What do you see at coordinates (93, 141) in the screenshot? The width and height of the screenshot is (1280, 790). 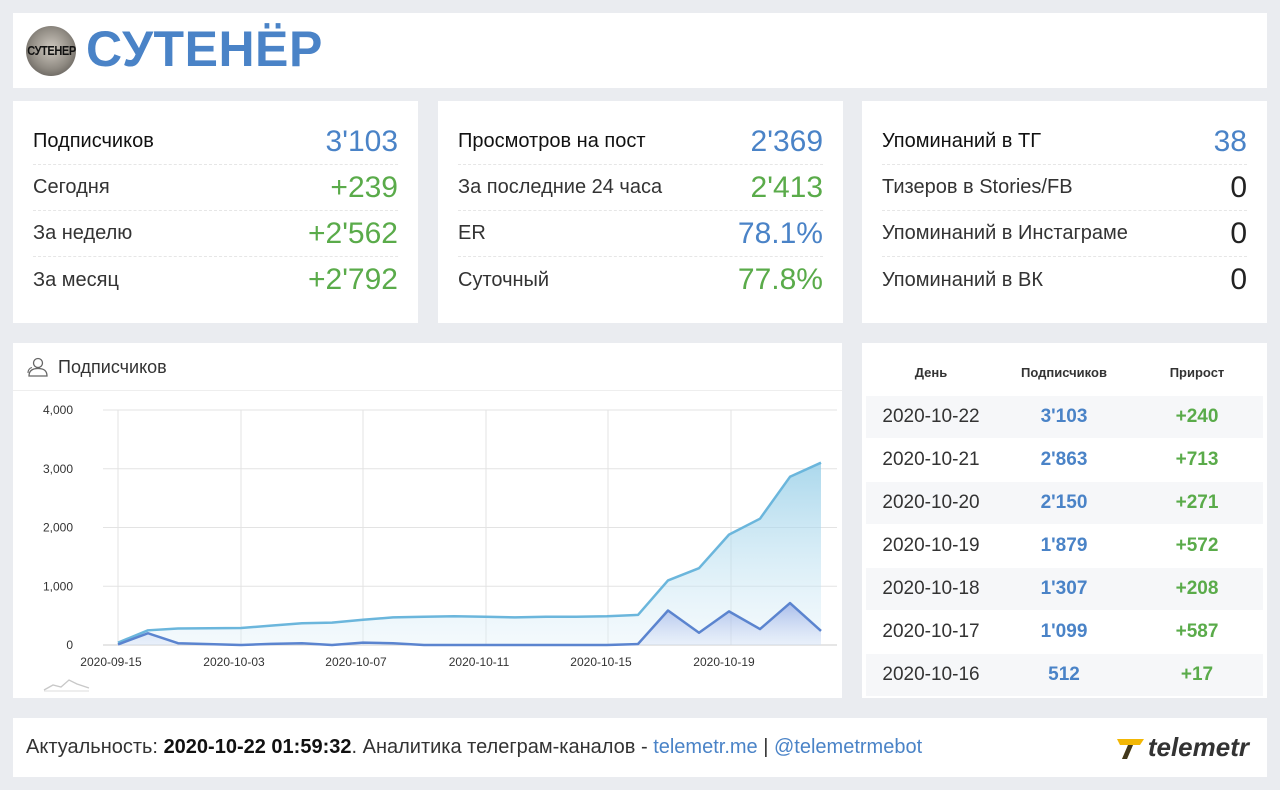 I see `stat-label: Подписчиков` at bounding box center [93, 141].